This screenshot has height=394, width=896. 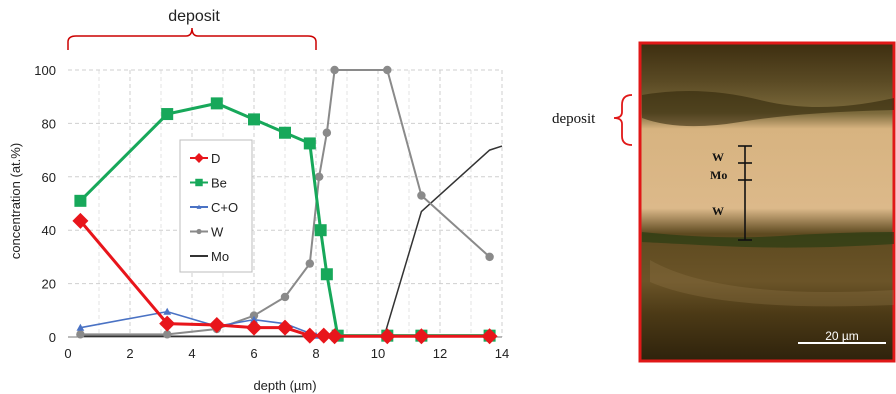 What do you see at coordinates (286, 353) in the screenshot?
I see `x-tick-labels: 0 2 4 6 8 10 12 14` at bounding box center [286, 353].